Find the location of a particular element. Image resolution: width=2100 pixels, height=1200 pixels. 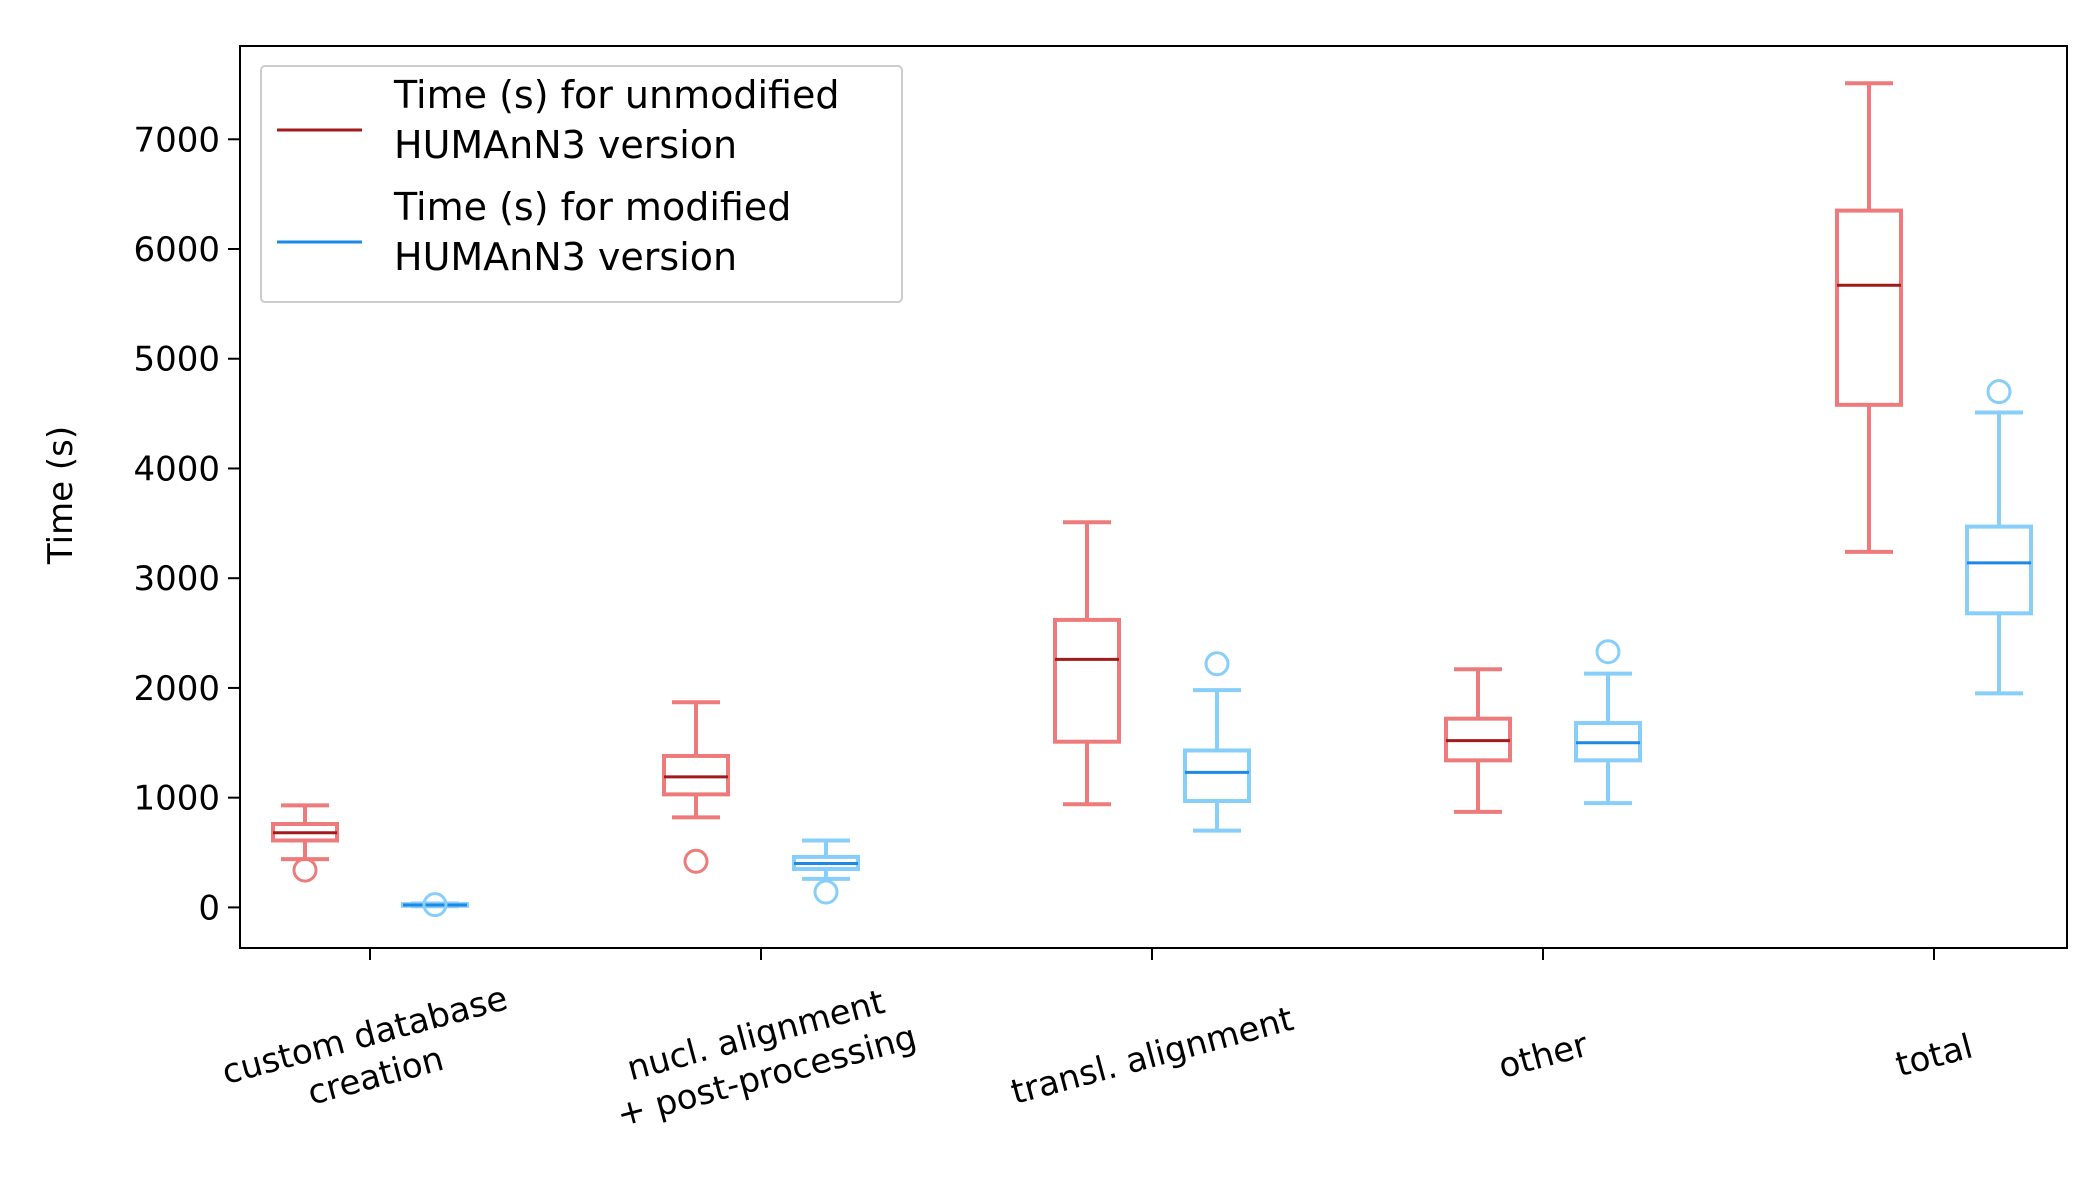

x-tick-label-group: transl. alignment is located at coordinates (1152, 1056).